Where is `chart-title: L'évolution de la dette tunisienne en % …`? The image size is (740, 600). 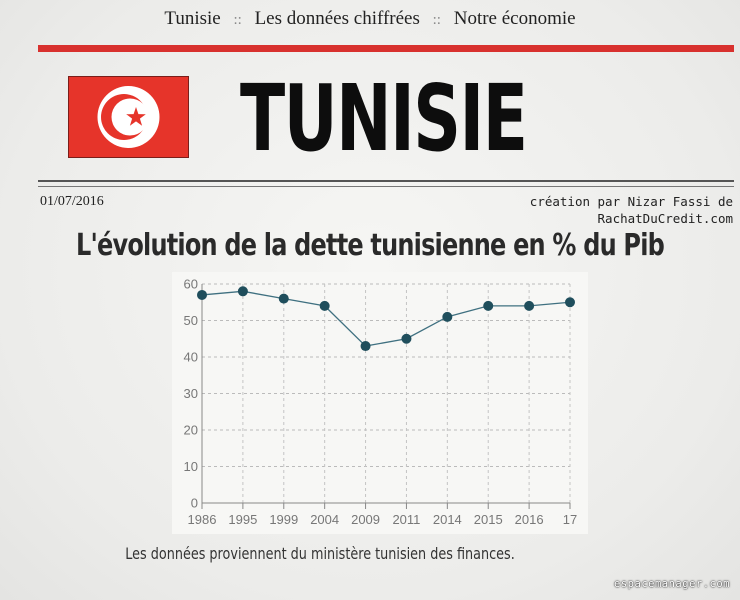 chart-title: L'évolution de la dette tunisienne en % … is located at coordinates (370, 245).